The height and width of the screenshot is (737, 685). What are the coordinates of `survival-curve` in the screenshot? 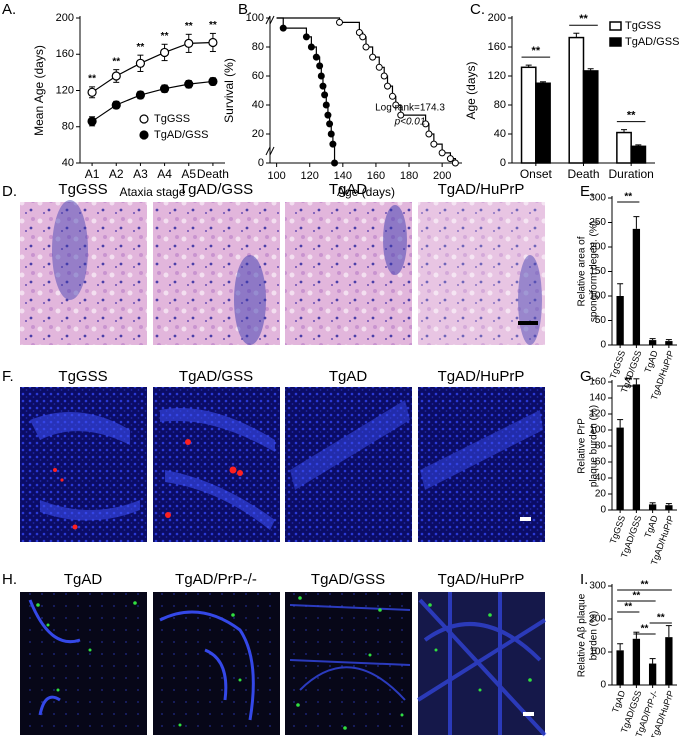 It's located at (366, 90).